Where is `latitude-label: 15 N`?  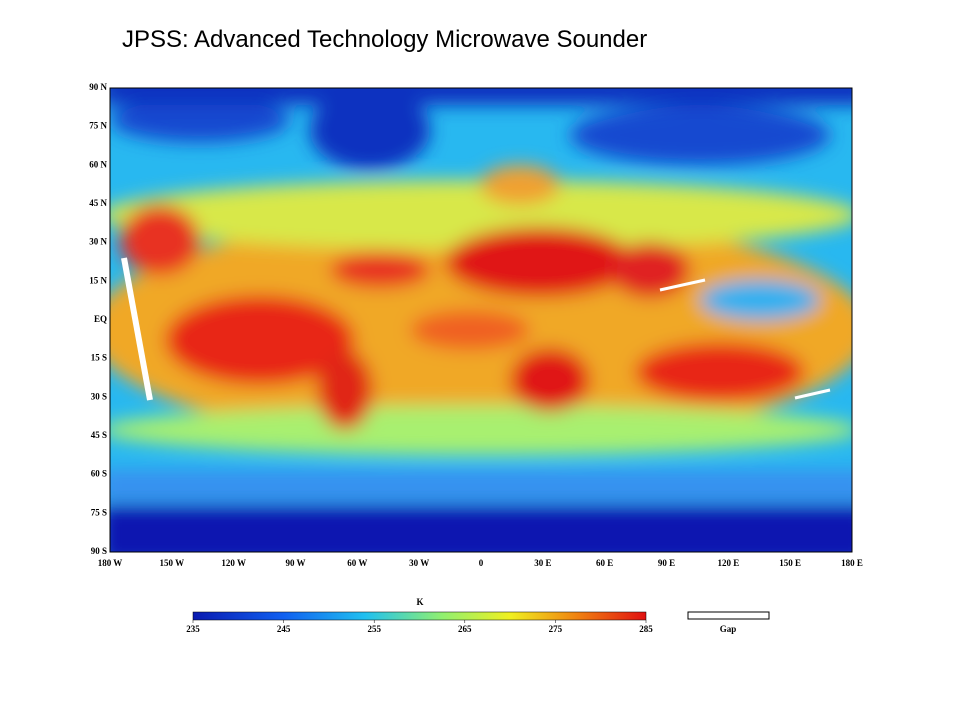
latitude-label: 15 N is located at coordinates (98, 280).